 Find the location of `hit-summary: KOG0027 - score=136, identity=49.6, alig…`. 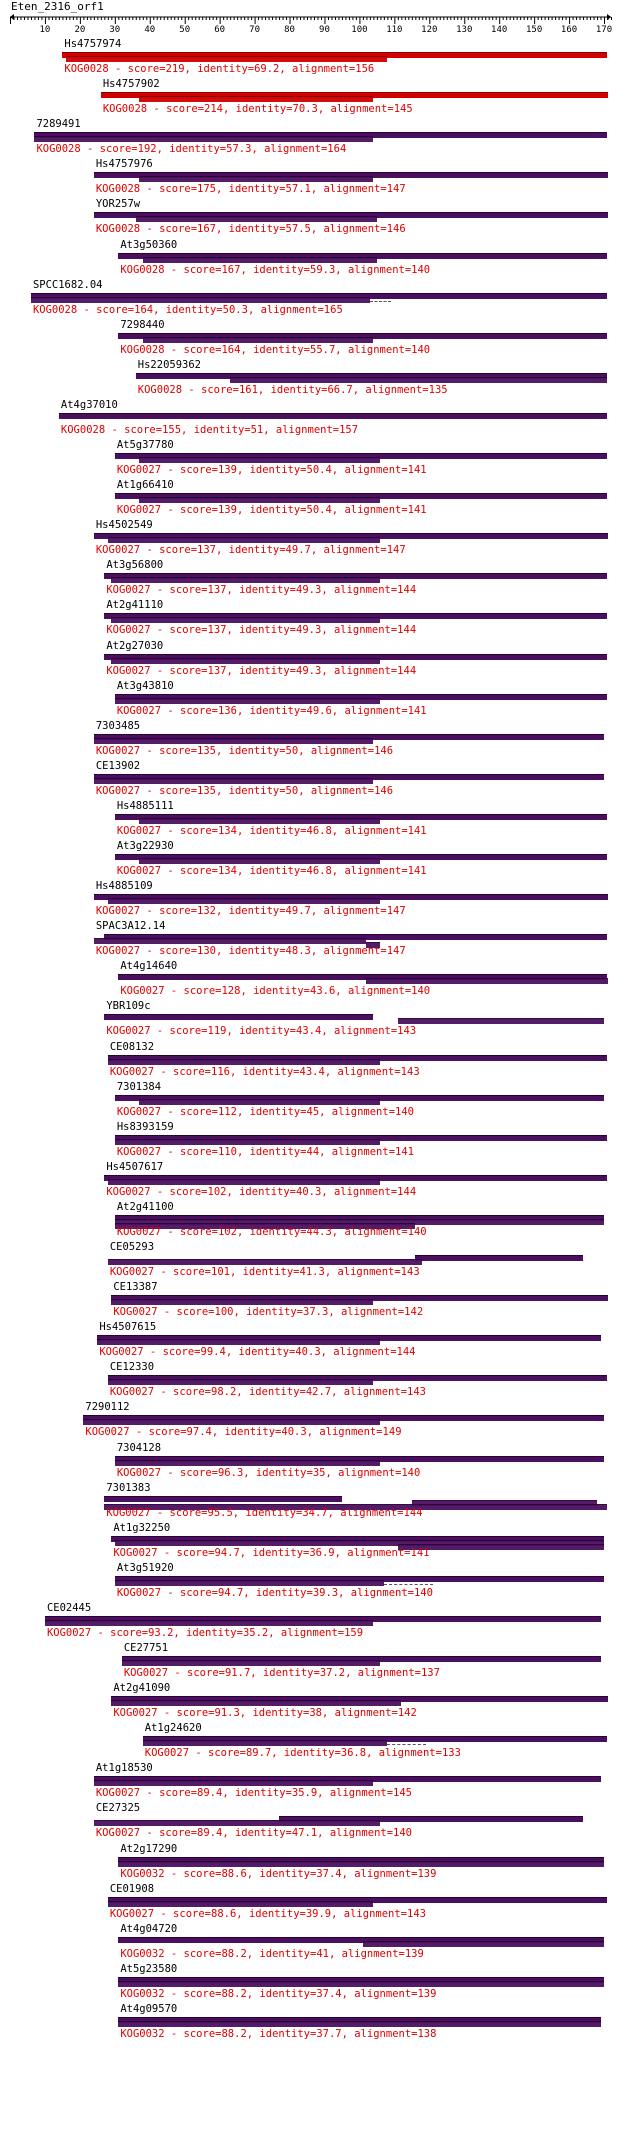

hit-summary: KOG0027 - score=136, identity=49.6, alig… is located at coordinates (272, 711).